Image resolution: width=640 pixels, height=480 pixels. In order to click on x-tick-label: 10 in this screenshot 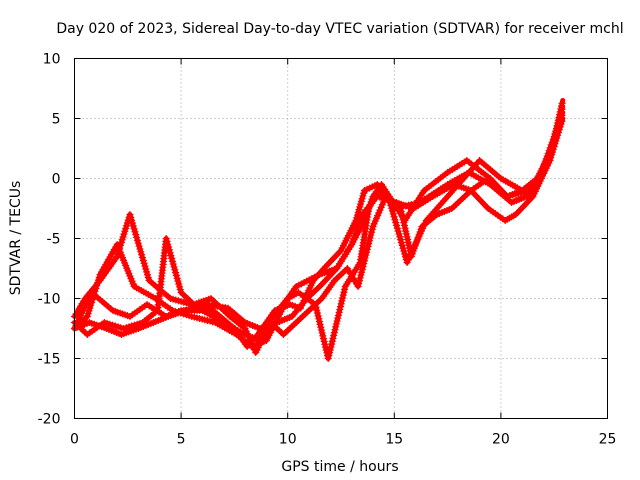, I will do `click(288, 440)`.